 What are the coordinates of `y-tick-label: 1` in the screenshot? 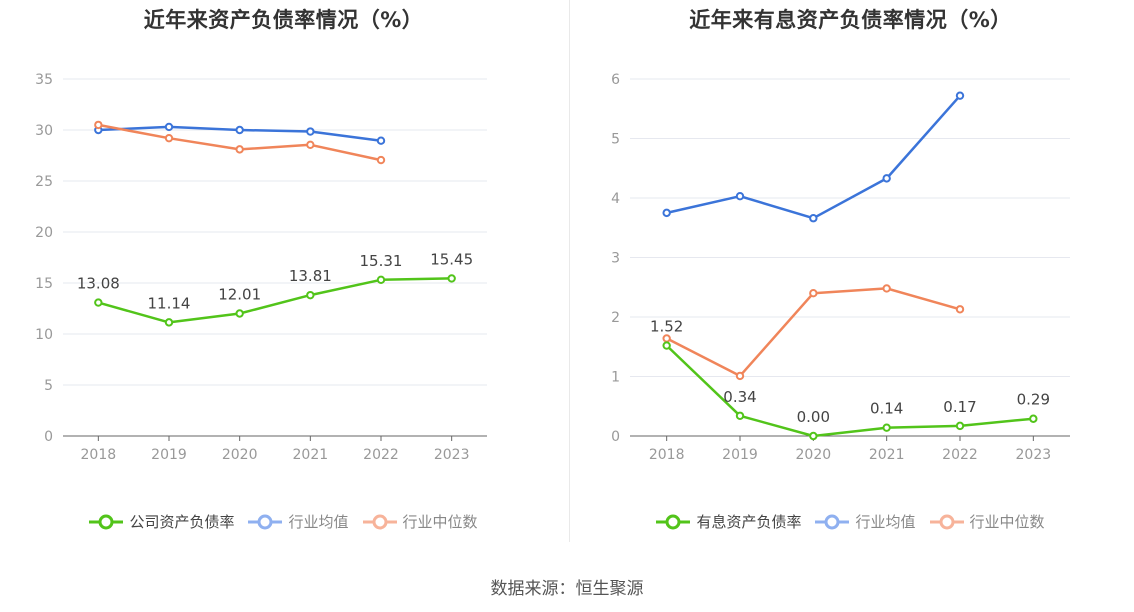 It's located at (615, 378).